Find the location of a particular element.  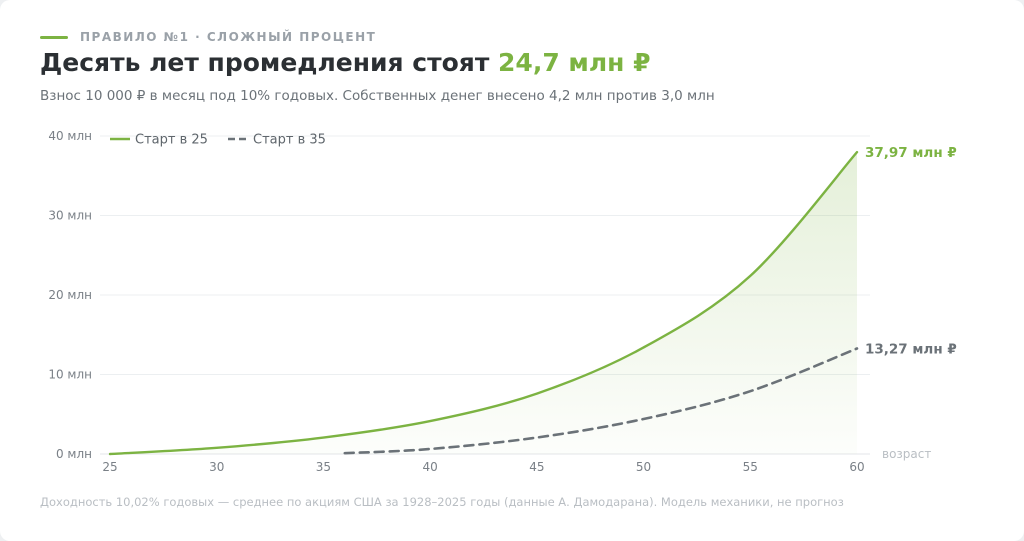

title-accent: 24,7 млн ₽ is located at coordinates (574, 62).